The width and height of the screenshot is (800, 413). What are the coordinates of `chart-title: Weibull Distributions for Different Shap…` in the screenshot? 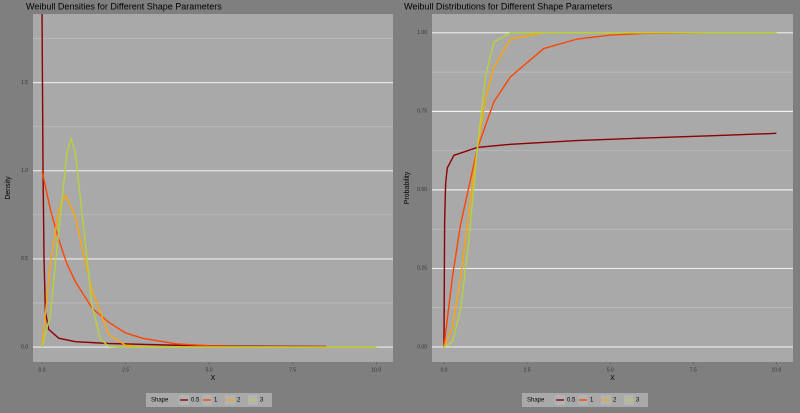 It's located at (508, 6).